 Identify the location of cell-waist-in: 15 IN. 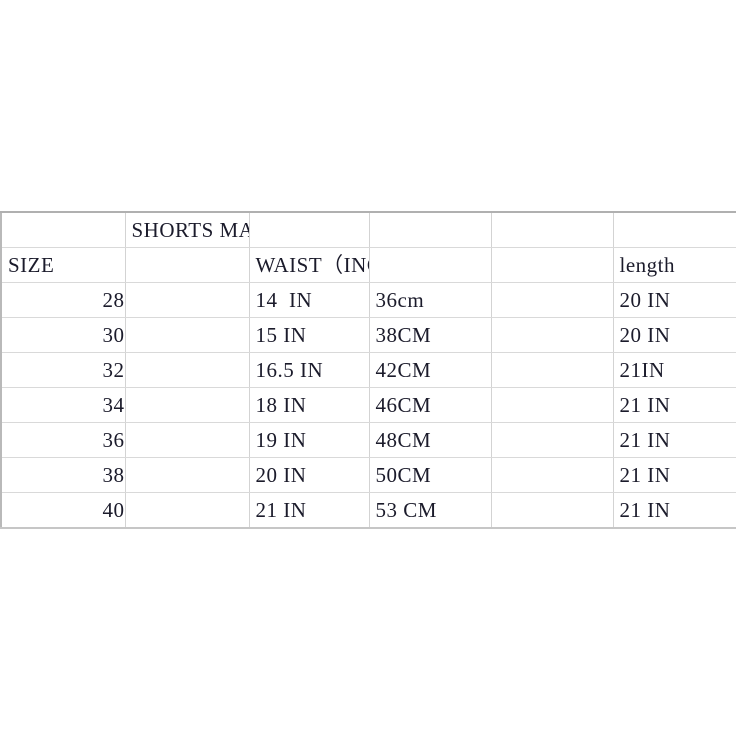
(309, 335).